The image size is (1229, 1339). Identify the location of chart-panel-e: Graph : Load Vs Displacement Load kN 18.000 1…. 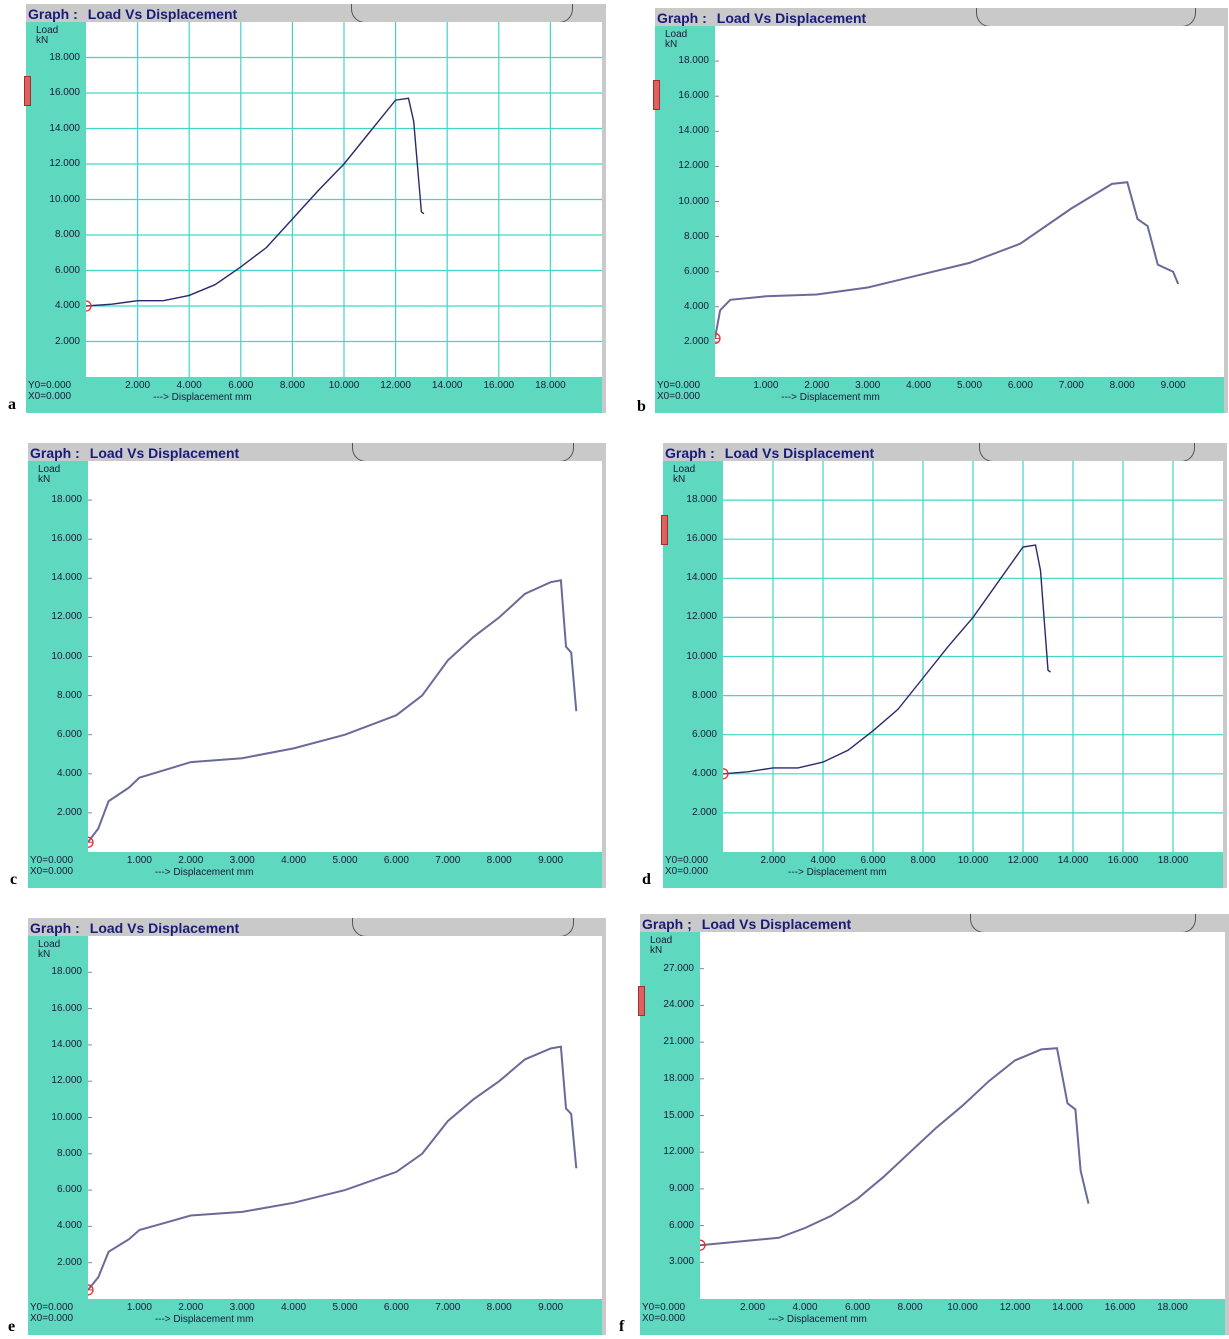
(317, 1126).